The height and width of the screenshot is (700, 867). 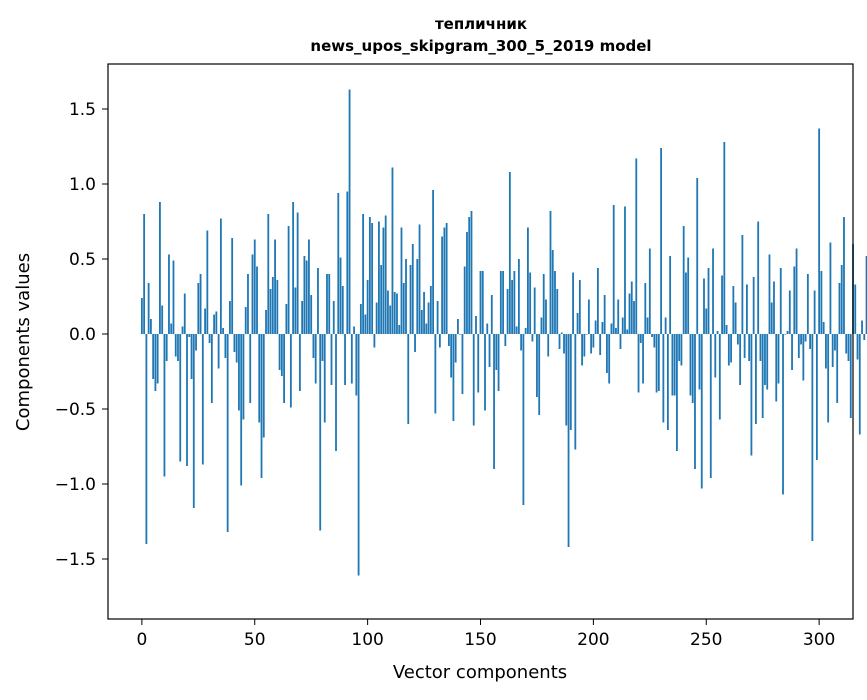 I want to click on x-tick-label-2: 100, so click(x=367, y=640).